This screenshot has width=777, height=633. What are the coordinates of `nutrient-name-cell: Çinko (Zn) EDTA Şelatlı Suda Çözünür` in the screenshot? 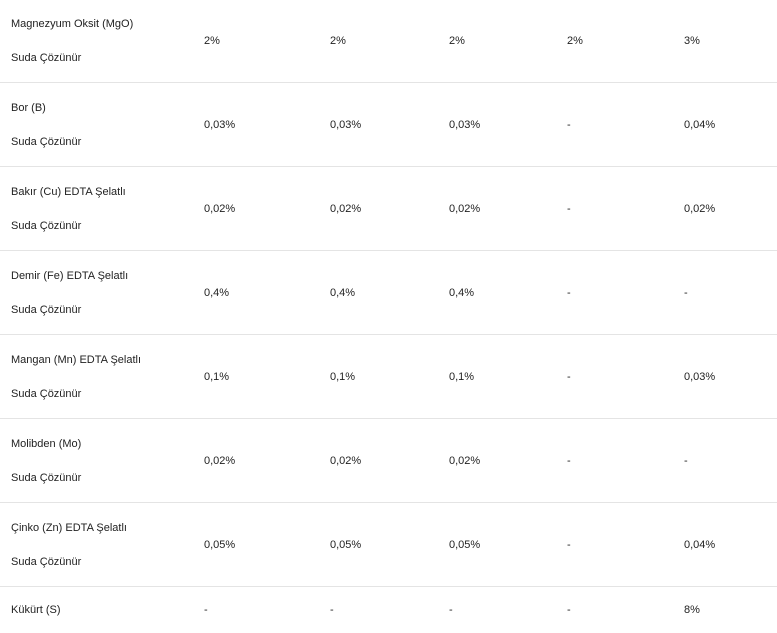 It's located at (102, 545).